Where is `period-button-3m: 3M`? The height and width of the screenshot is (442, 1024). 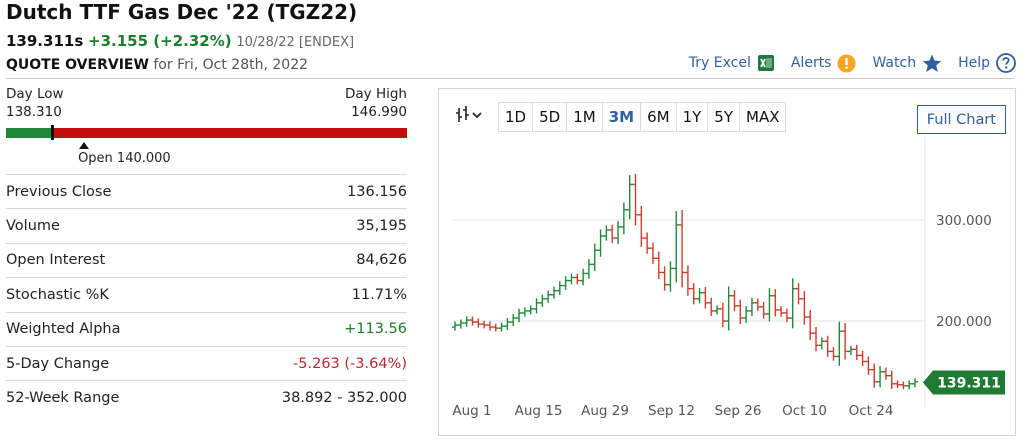
period-button-3m: 3M is located at coordinates (621, 117).